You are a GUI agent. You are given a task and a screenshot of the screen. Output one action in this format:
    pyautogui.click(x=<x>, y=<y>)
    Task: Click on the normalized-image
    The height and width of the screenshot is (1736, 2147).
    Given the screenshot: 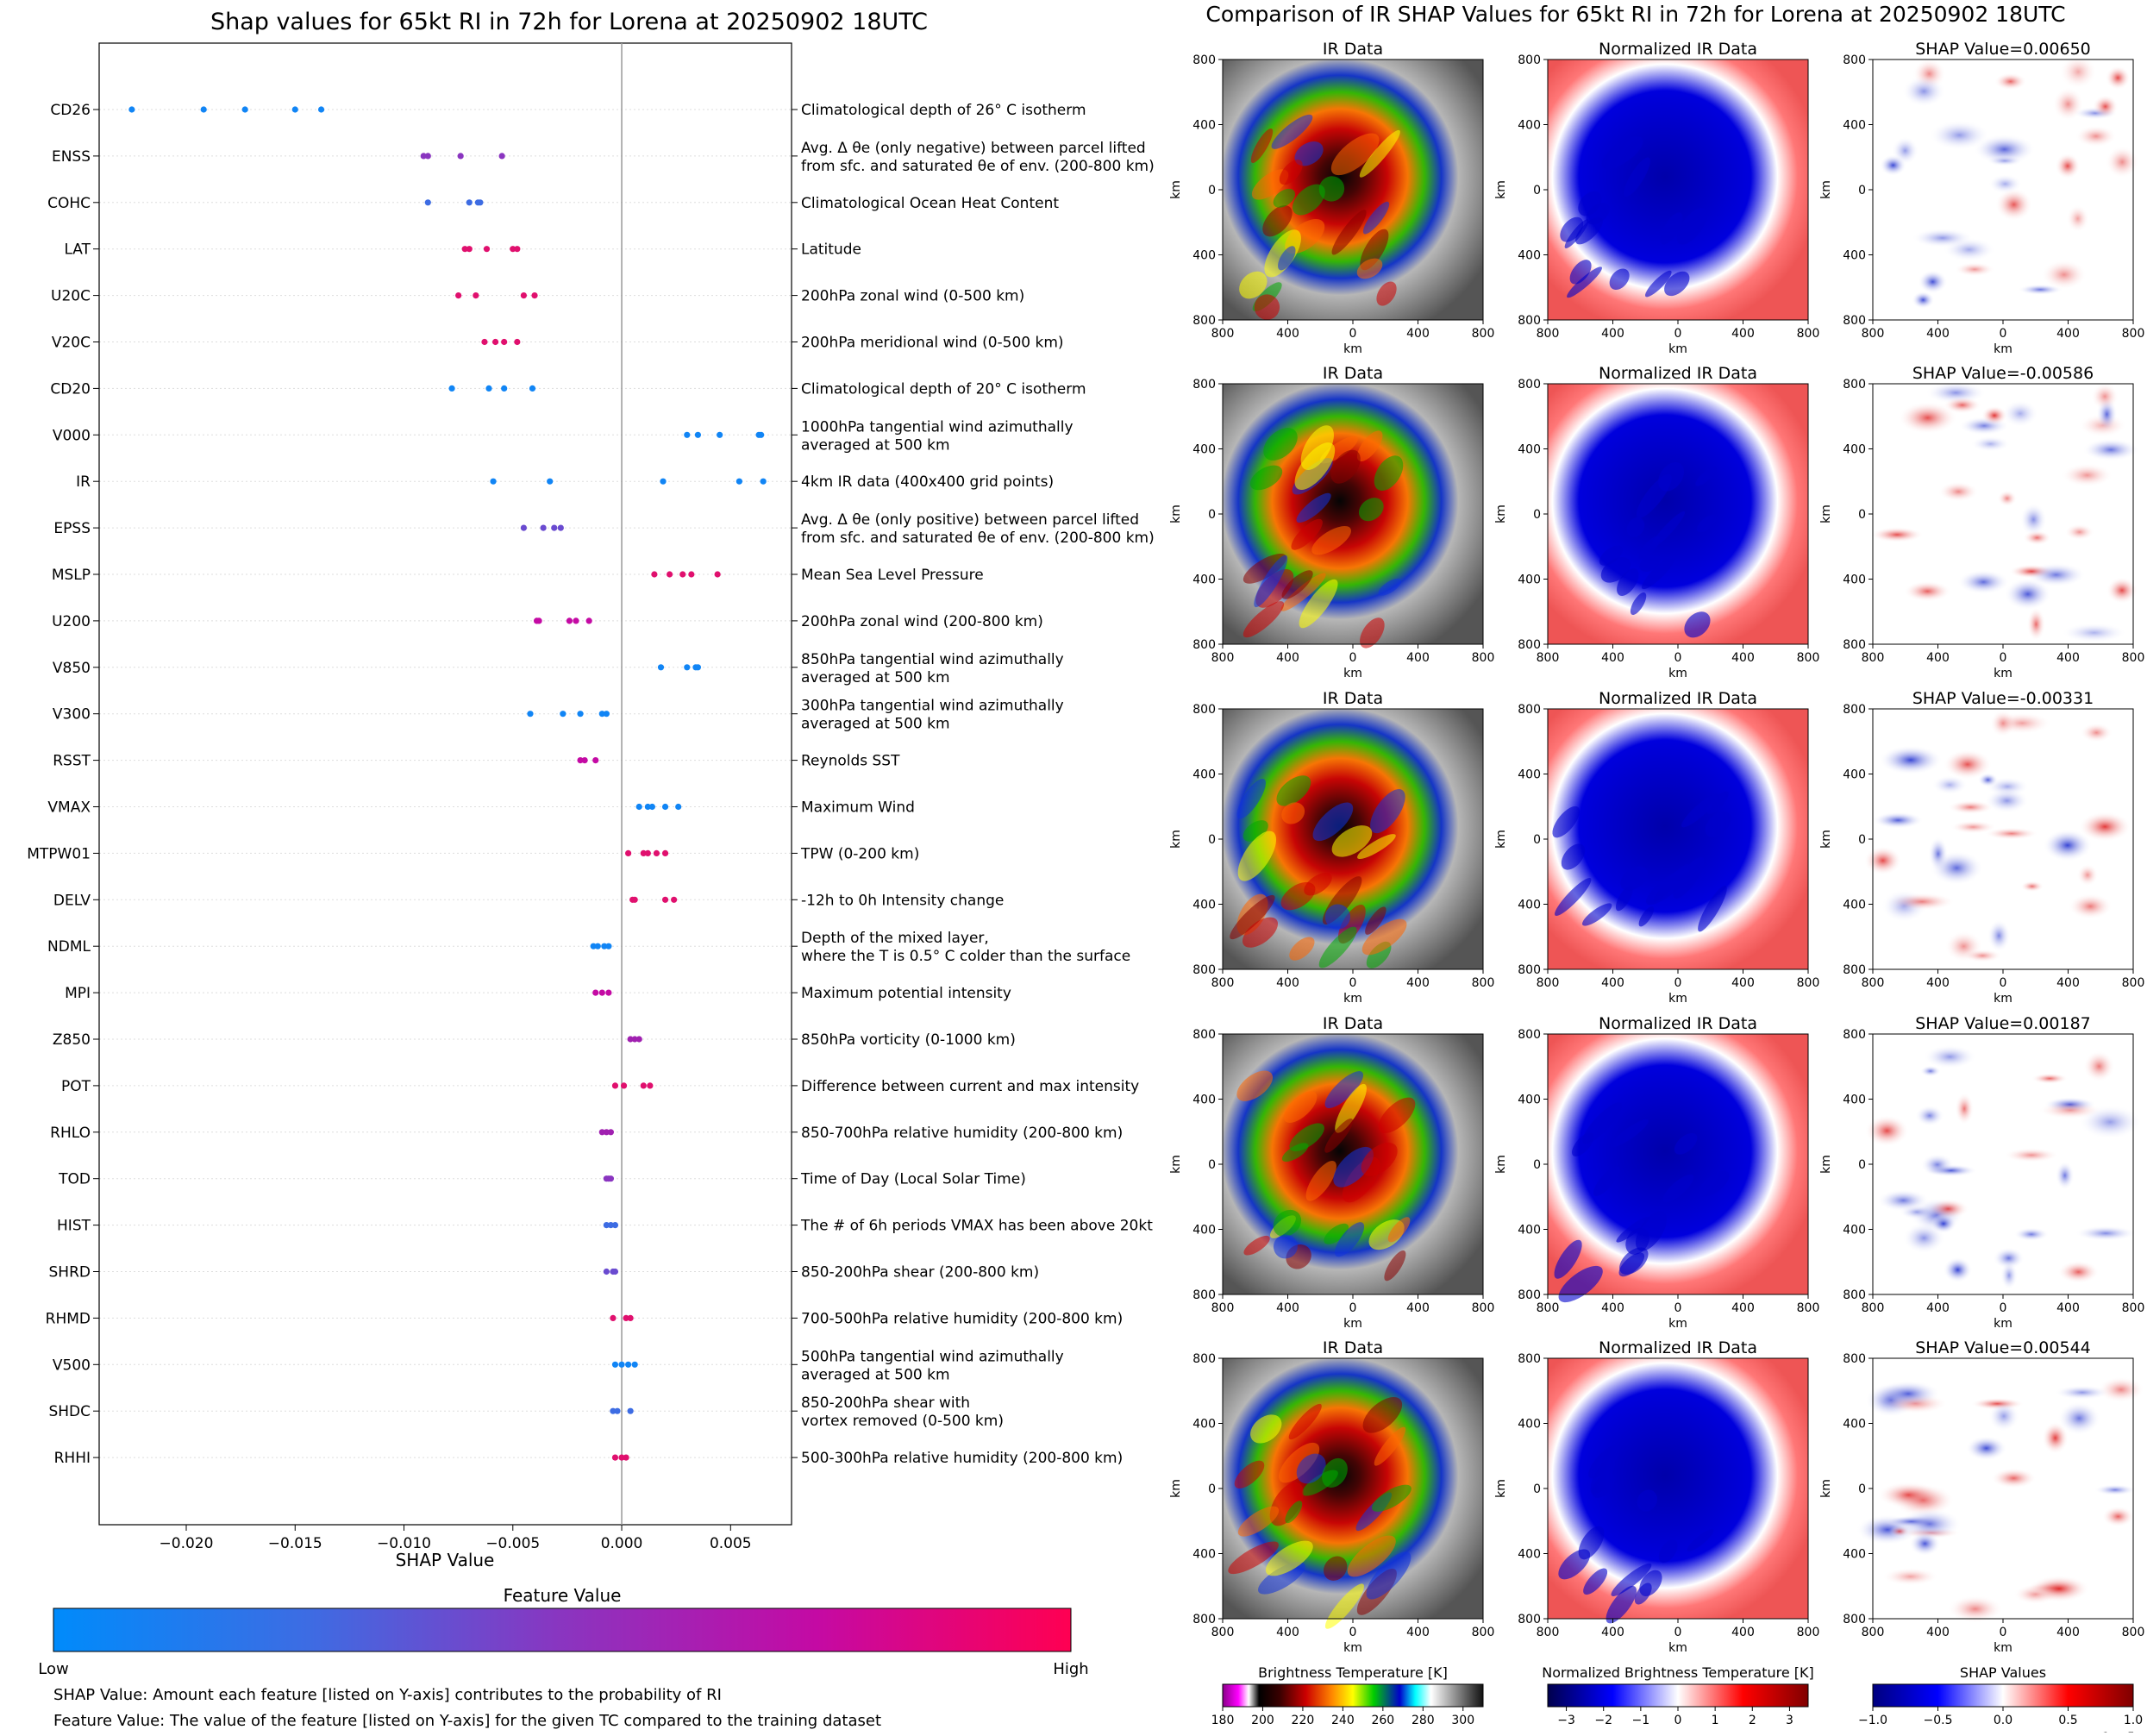 What is the action you would take?
    pyautogui.click(x=1678, y=839)
    